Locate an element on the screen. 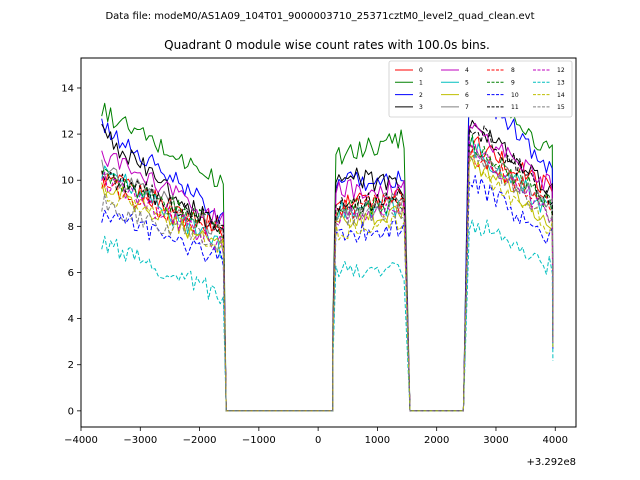  legend-label-3: 3 is located at coordinates (421, 107).